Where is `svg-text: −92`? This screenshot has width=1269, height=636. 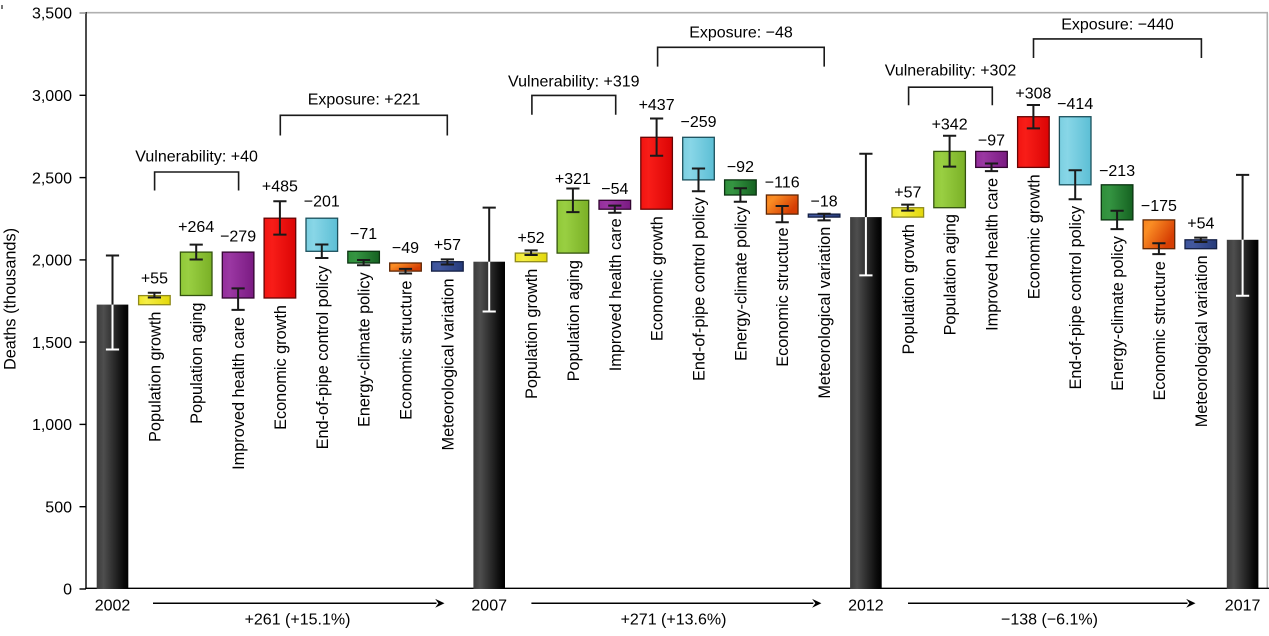
svg-text: −92 is located at coordinates (740, 167).